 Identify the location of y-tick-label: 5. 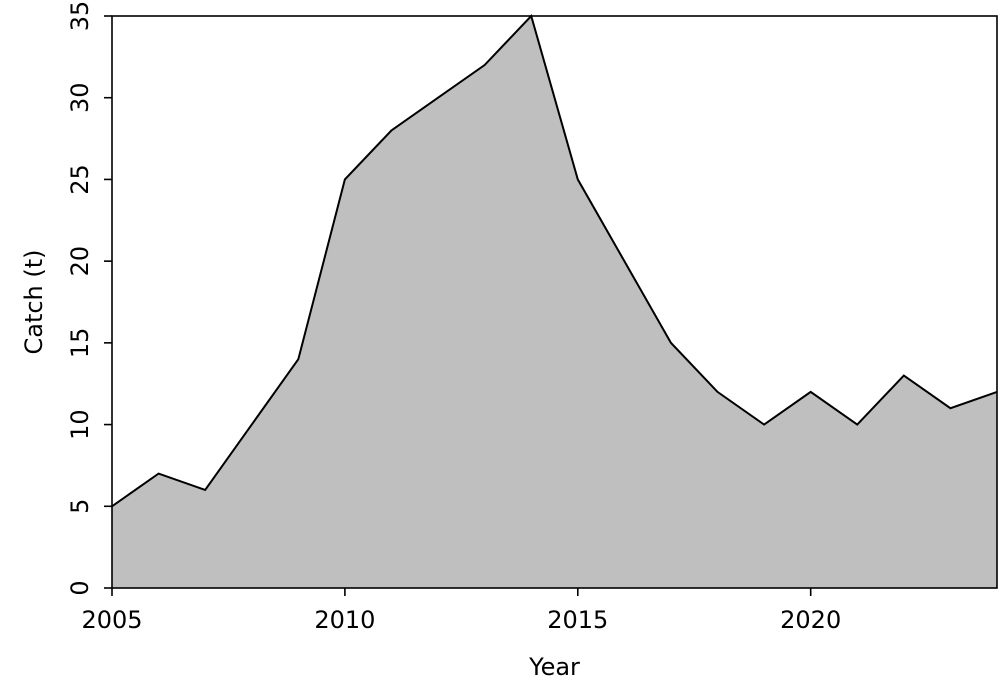
(80, 506).